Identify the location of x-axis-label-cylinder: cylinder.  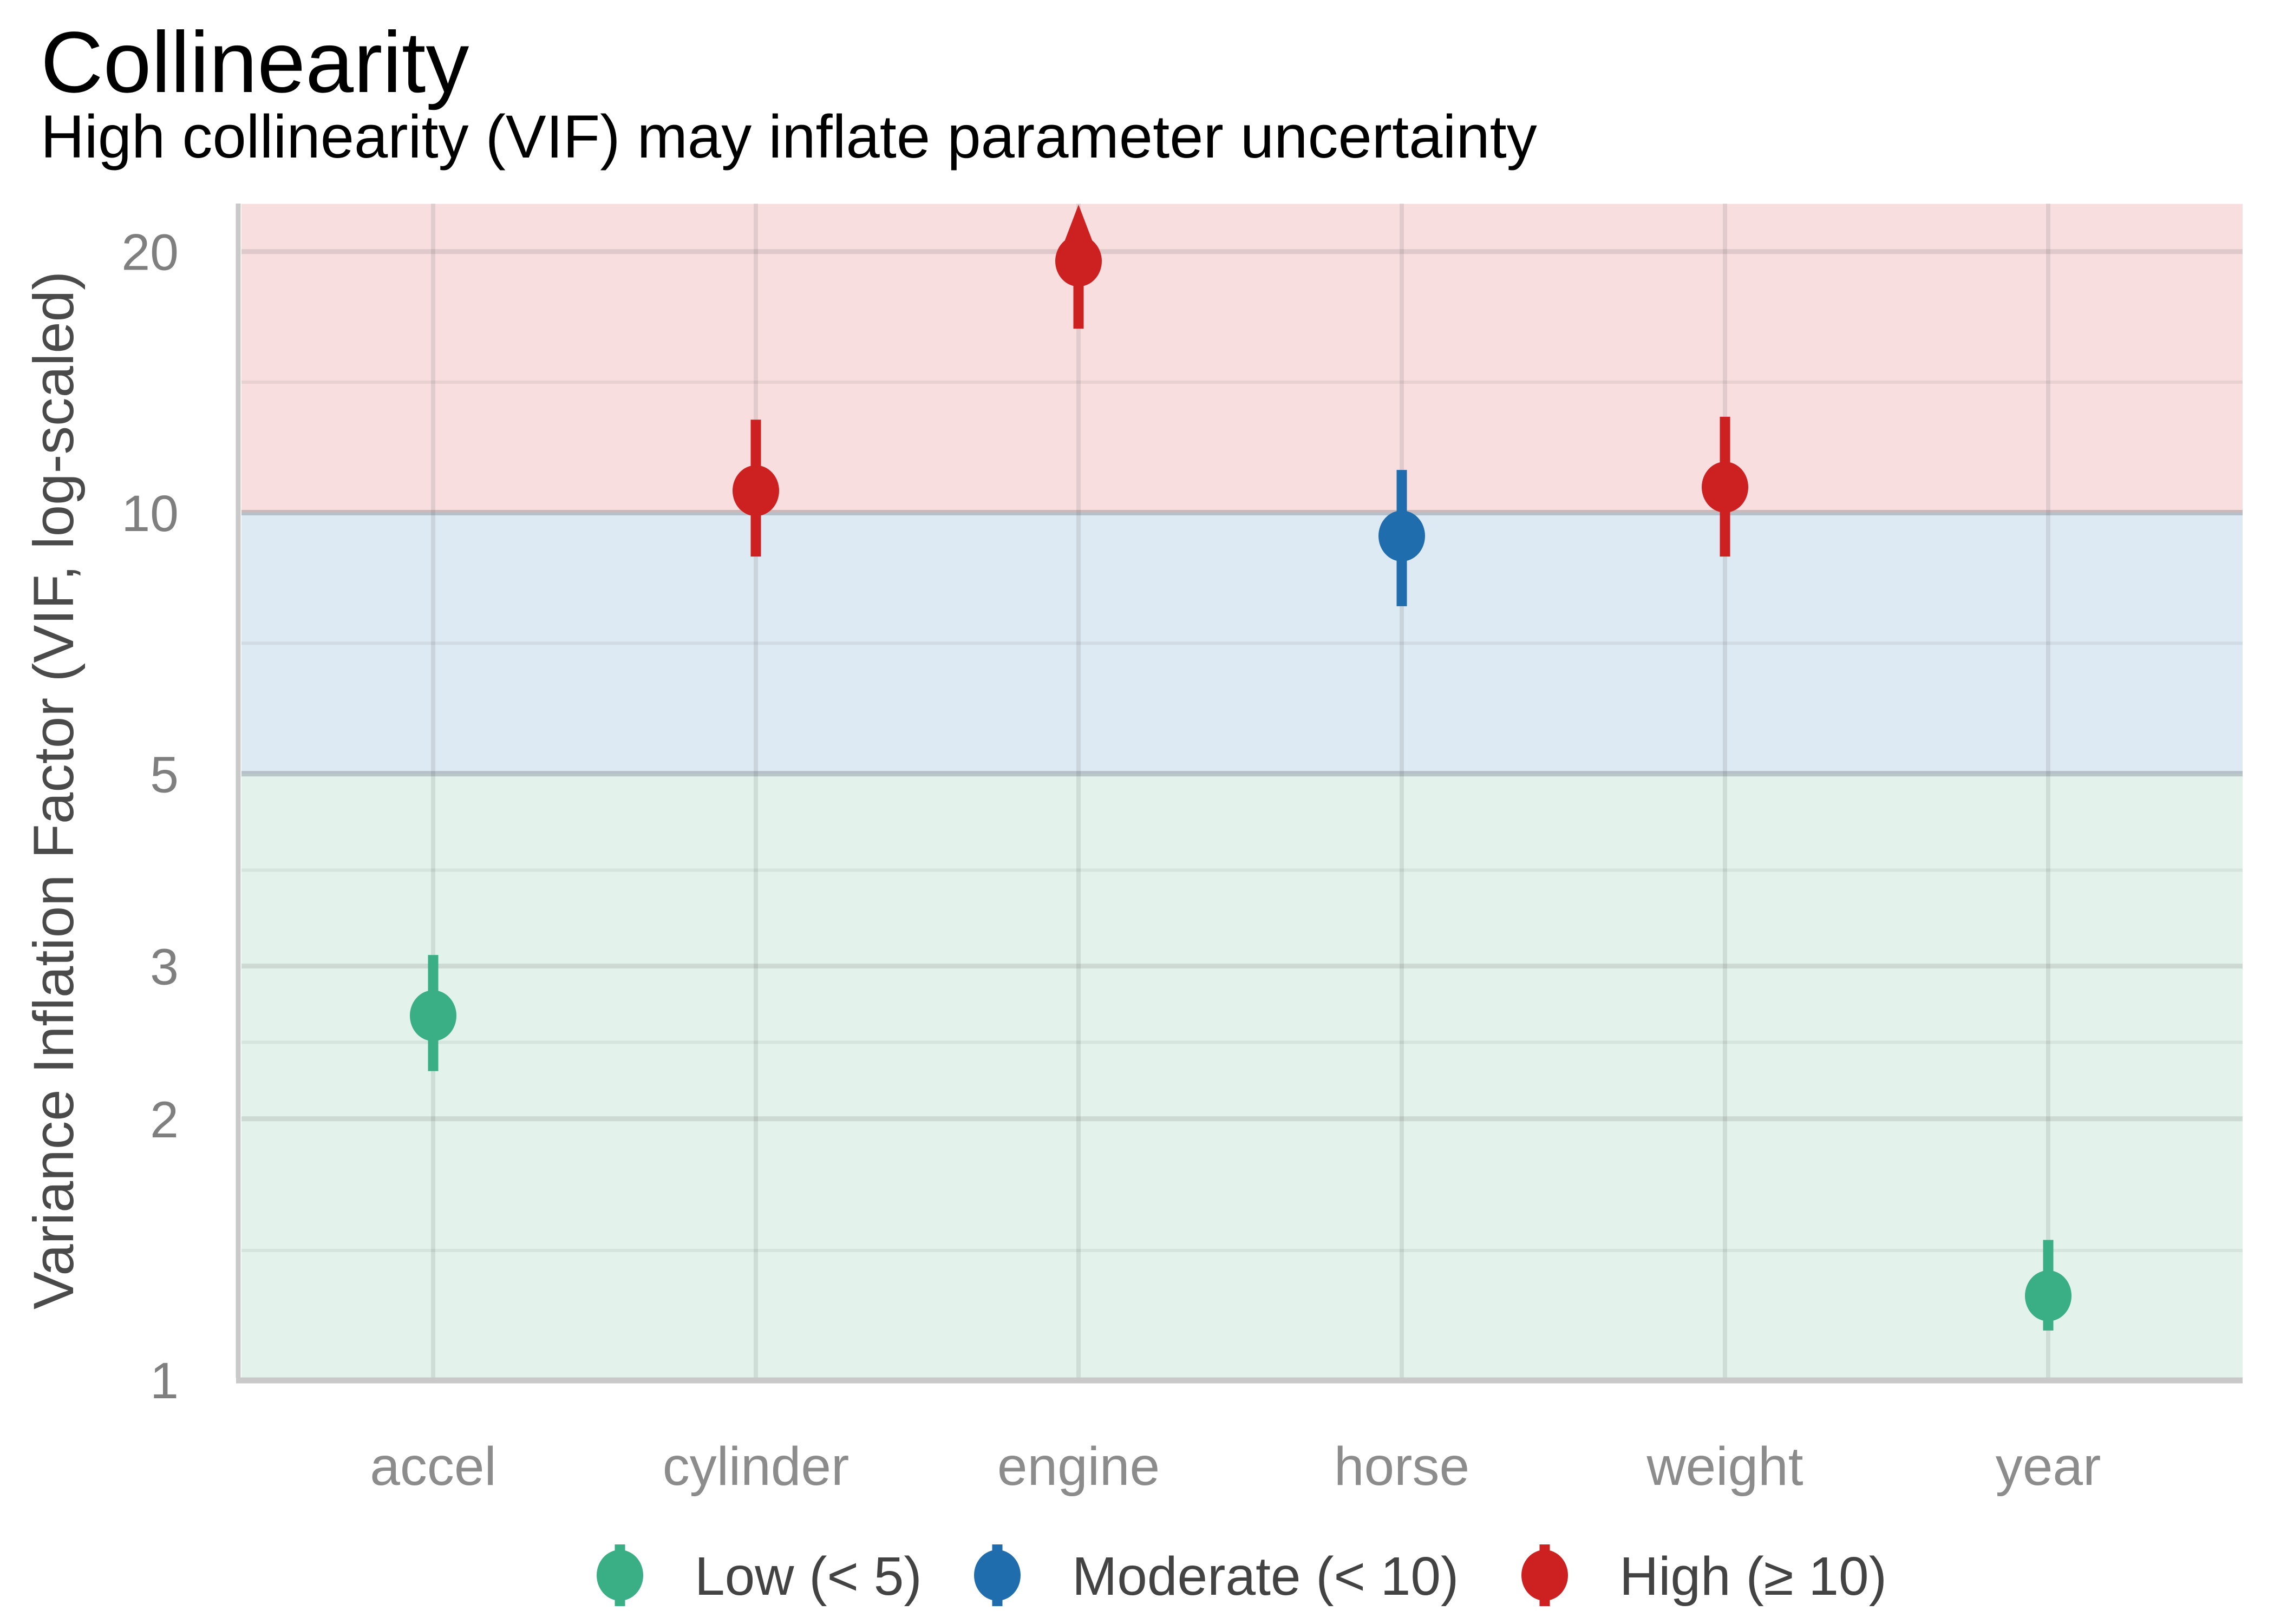
(757, 1466).